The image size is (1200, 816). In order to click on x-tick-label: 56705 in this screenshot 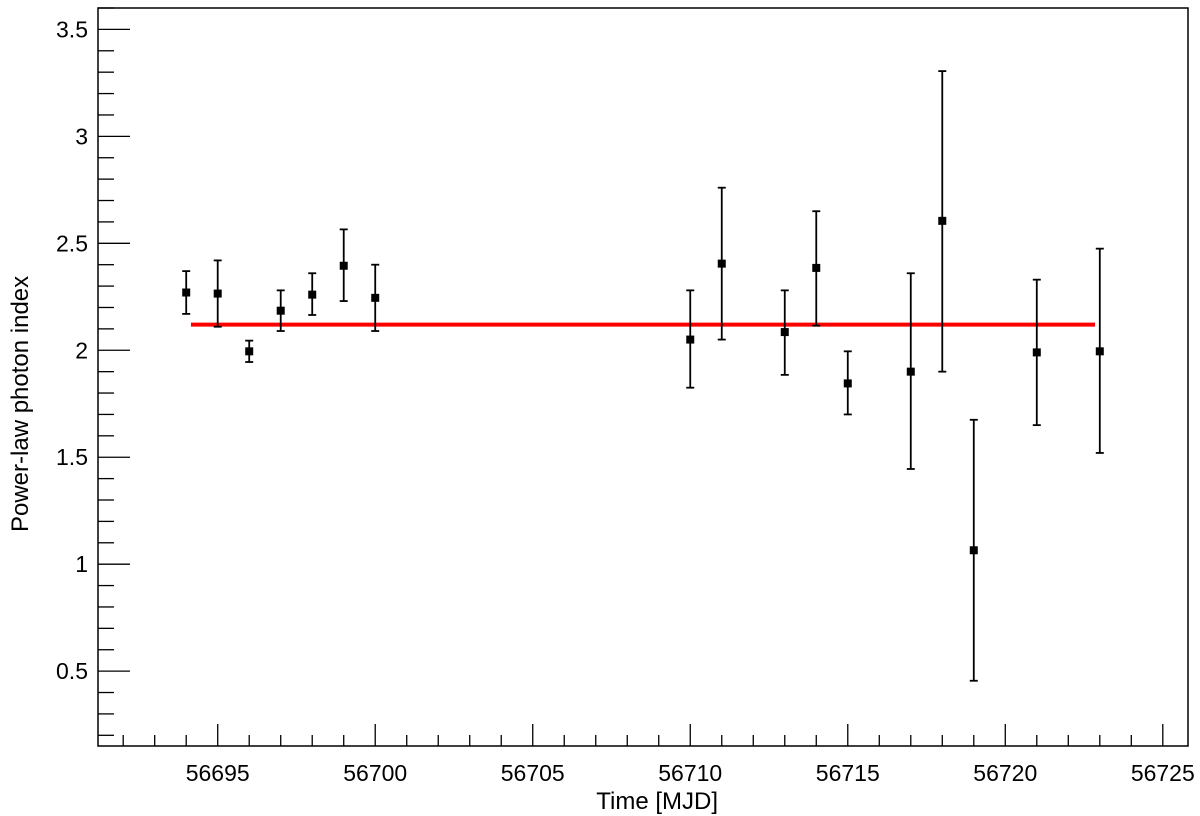, I will do `click(533, 773)`.